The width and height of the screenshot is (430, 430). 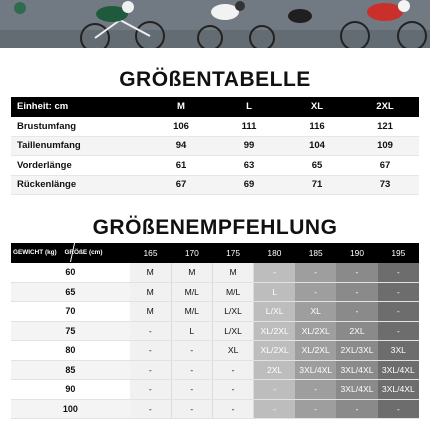 What do you see at coordinates (192, 253) in the screenshot?
I see `height-header: 170` at bounding box center [192, 253].